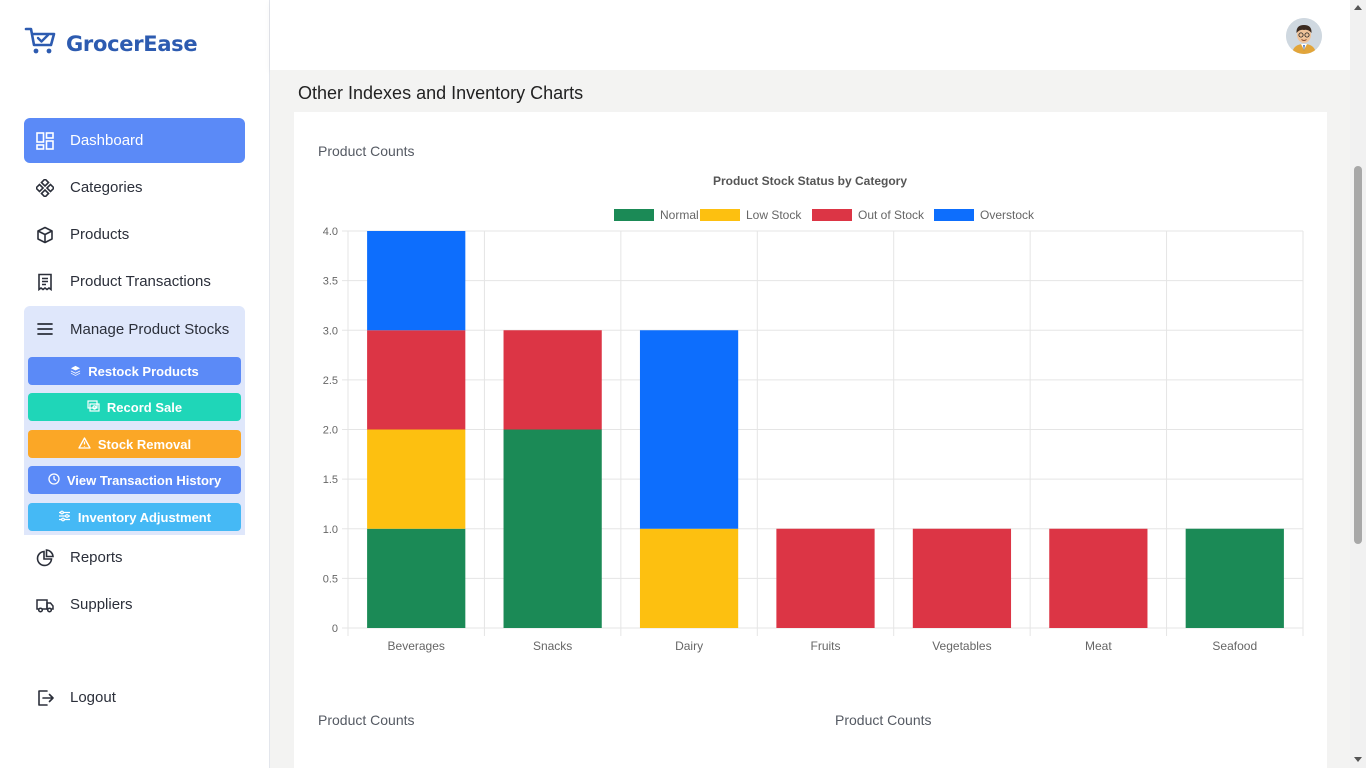 This screenshot has width=1366, height=768. What do you see at coordinates (144, 444) in the screenshot?
I see `sub-button-label: Stock Removal` at bounding box center [144, 444].